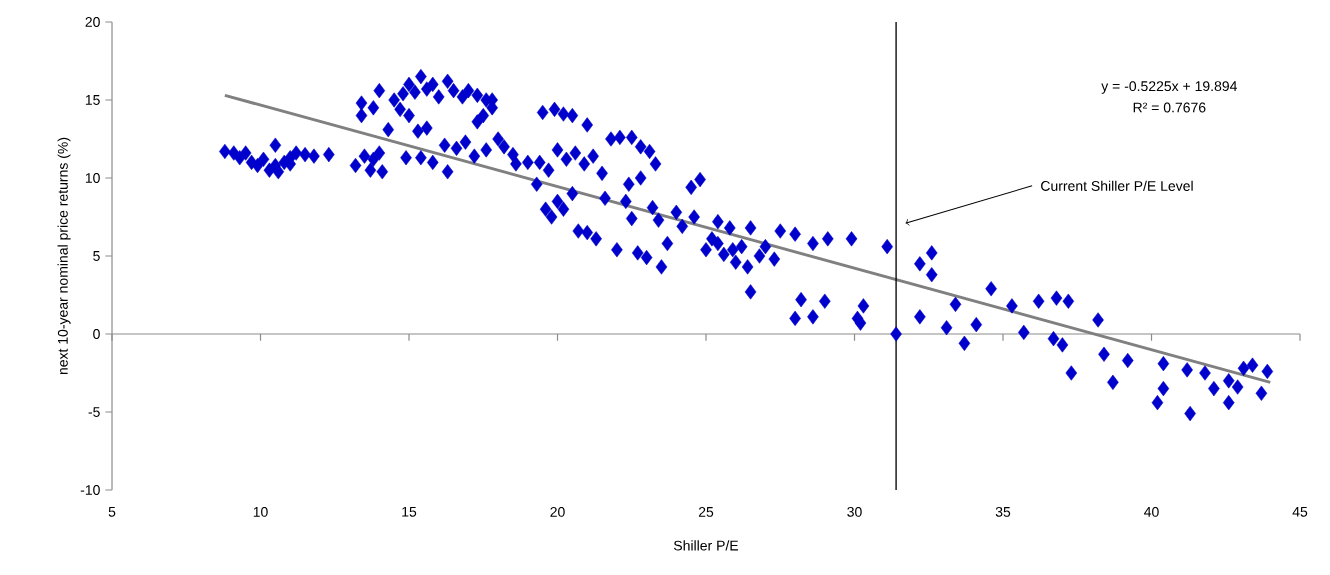  What do you see at coordinates (1300, 511) in the screenshot?
I see `x-tick-label: 45` at bounding box center [1300, 511].